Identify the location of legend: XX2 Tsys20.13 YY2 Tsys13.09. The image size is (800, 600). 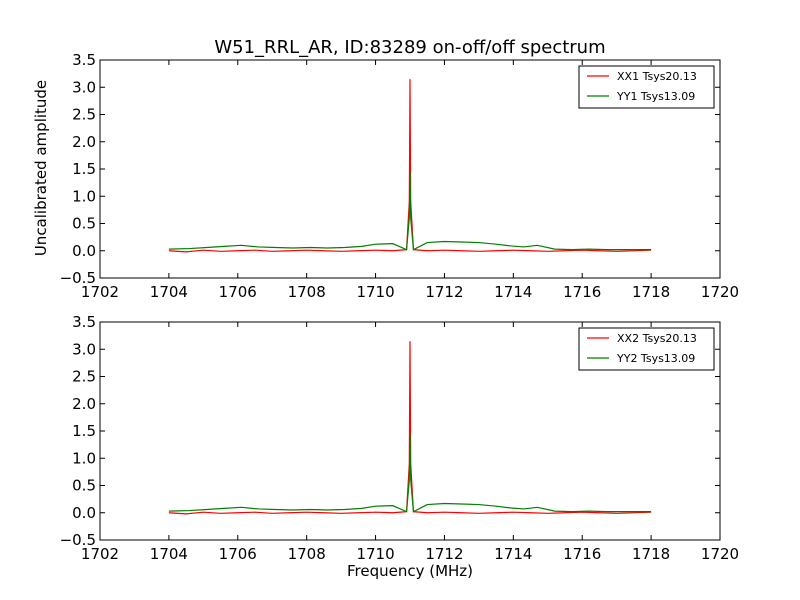
(646, 349).